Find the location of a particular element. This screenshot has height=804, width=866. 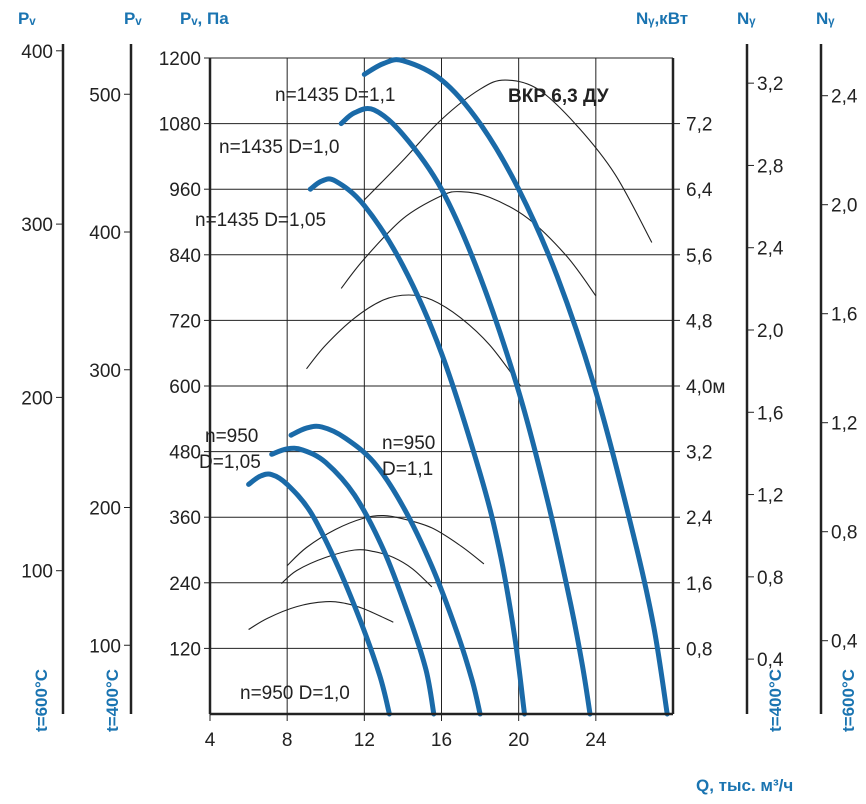

temp-label-ny-400: t=400°C is located at coordinates (775, 700).